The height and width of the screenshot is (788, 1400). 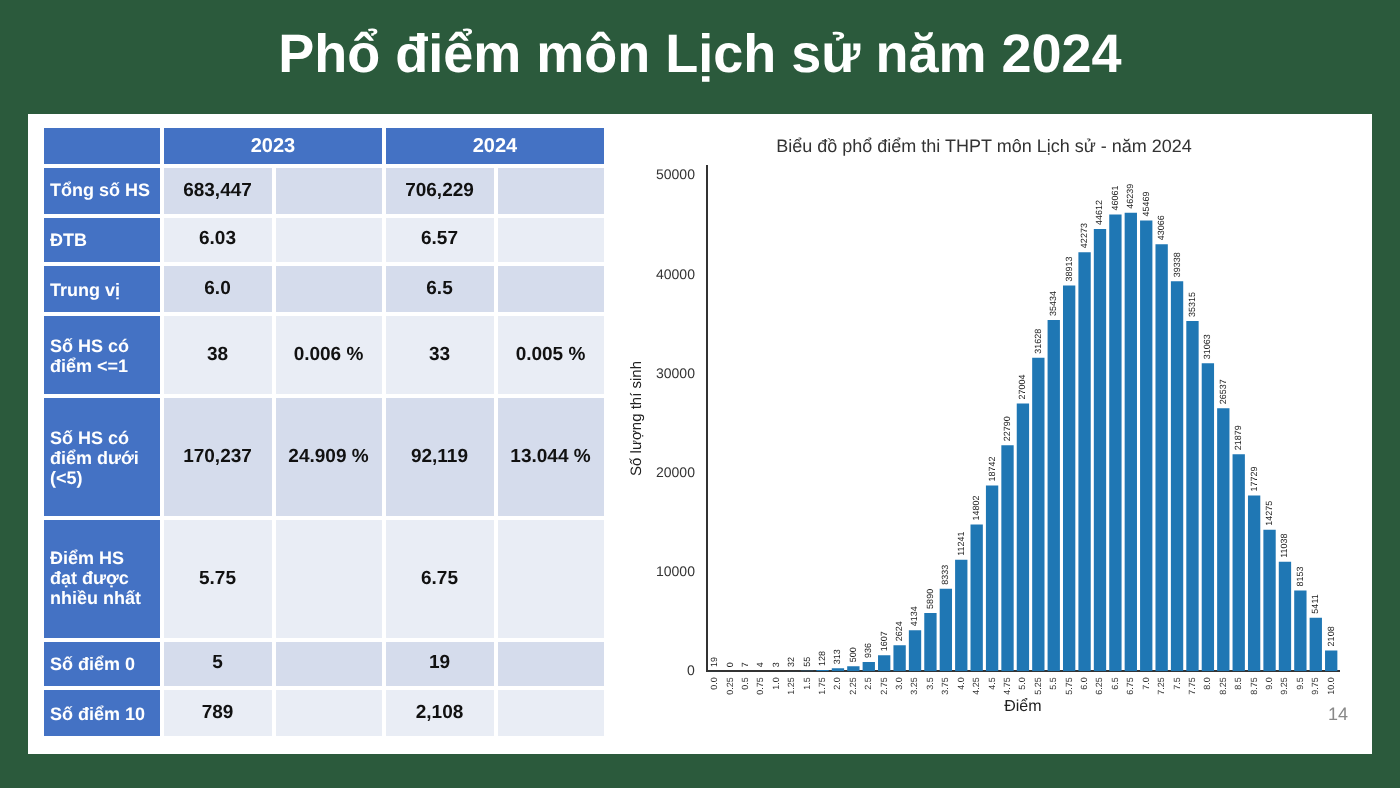 I want to click on text: 24.909 %, so click(x=328, y=457).